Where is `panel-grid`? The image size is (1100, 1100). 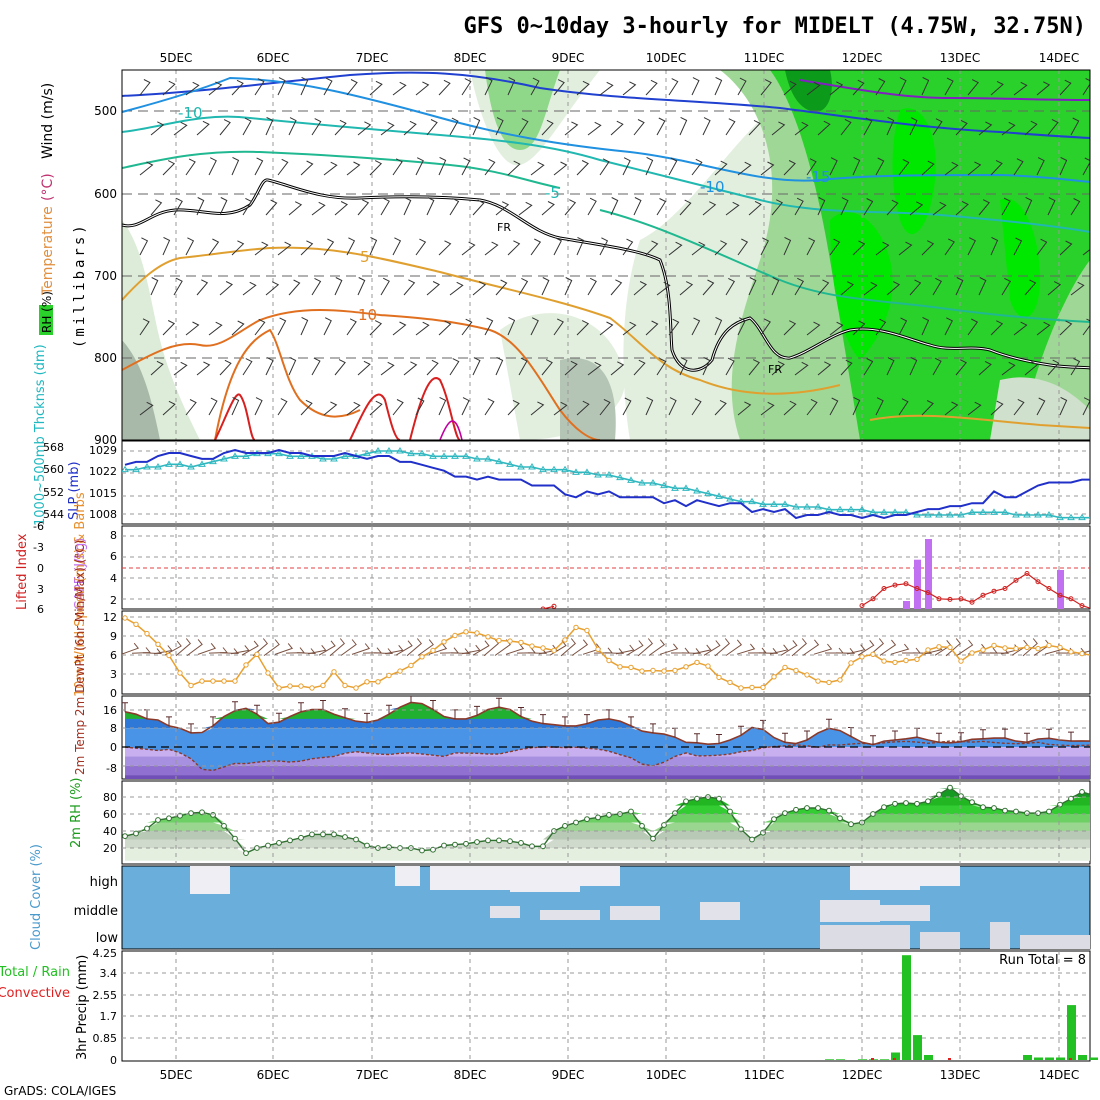
panel-grid is located at coordinates (606, 1006).